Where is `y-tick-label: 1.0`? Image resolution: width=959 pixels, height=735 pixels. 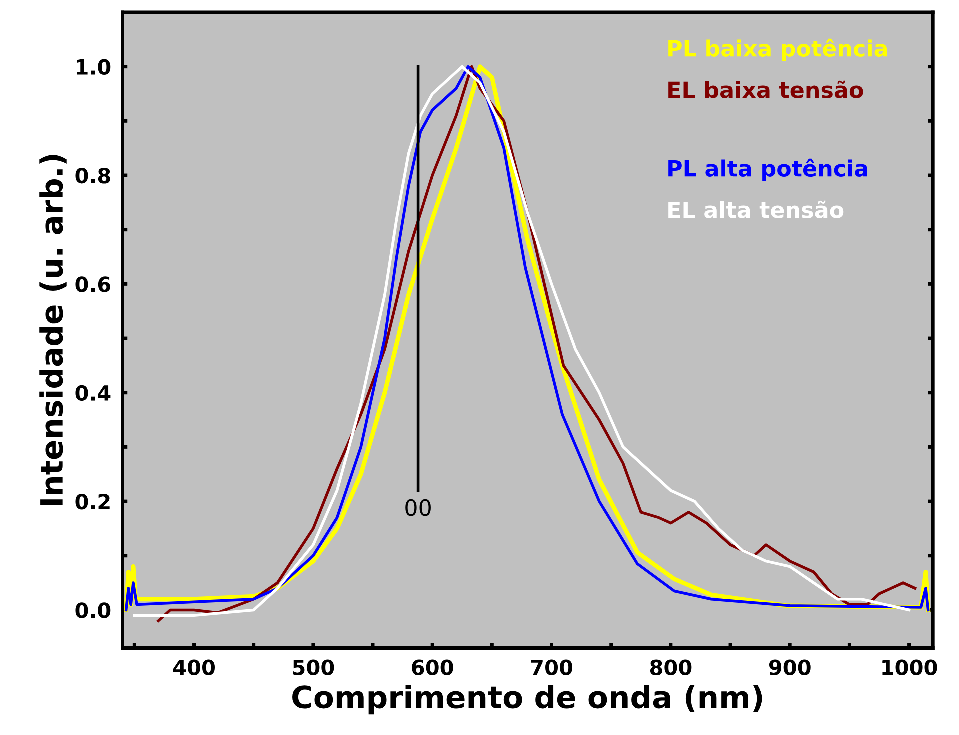
y-tick-label: 1.0 is located at coordinates (94, 67).